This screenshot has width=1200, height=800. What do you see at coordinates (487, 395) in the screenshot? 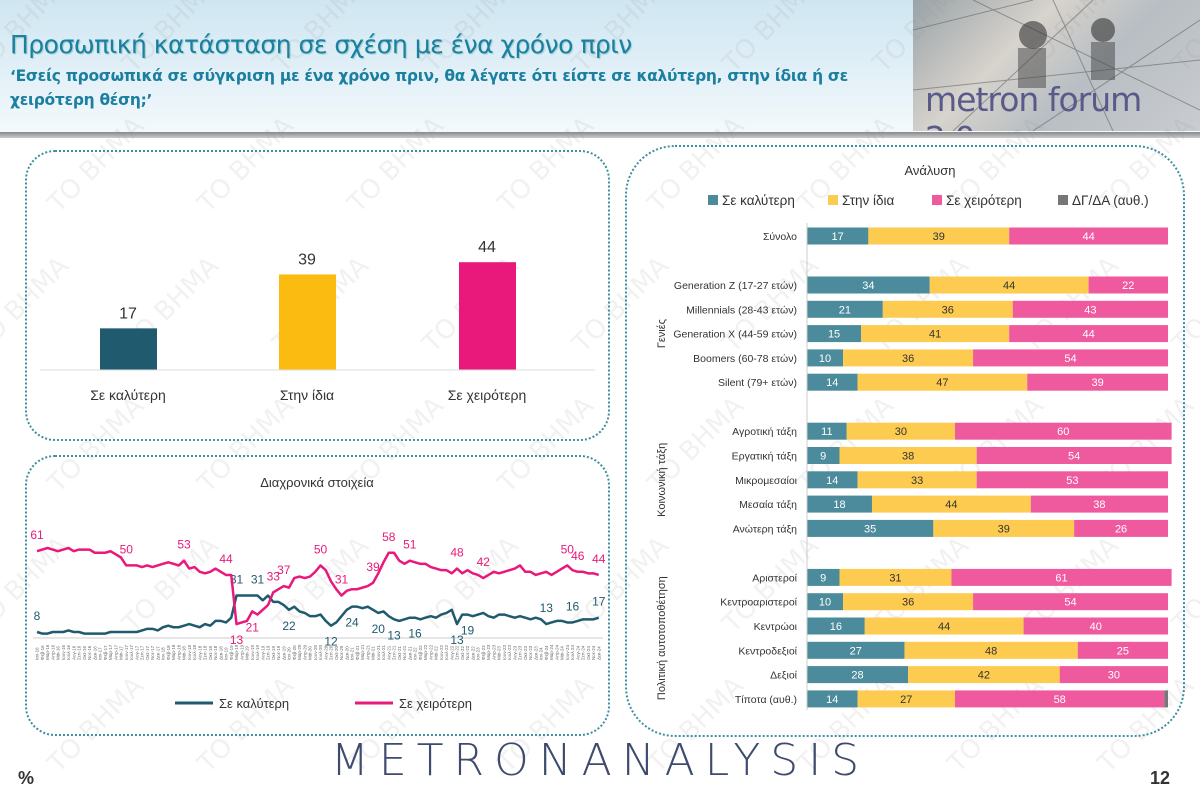
I see `category-label: Σε χειρότερη` at bounding box center [487, 395].